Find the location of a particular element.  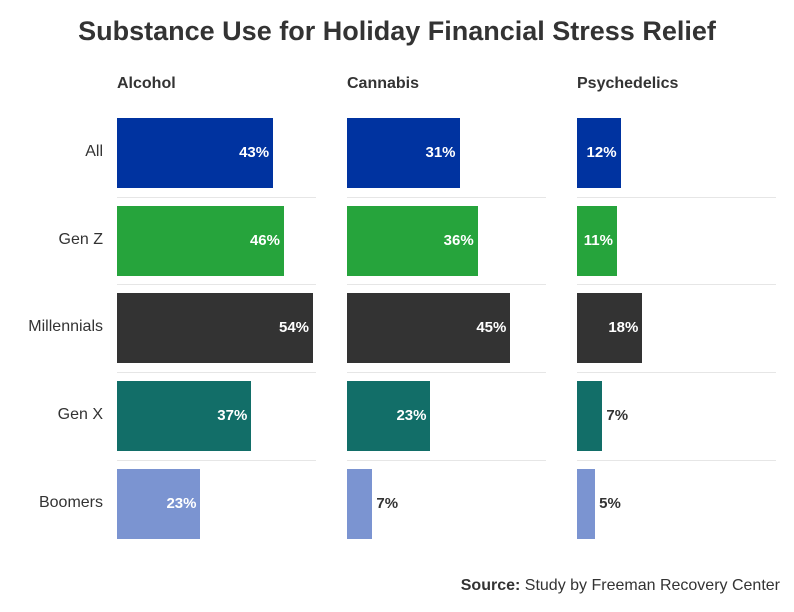

panel-title: Alcohol is located at coordinates (146, 83).